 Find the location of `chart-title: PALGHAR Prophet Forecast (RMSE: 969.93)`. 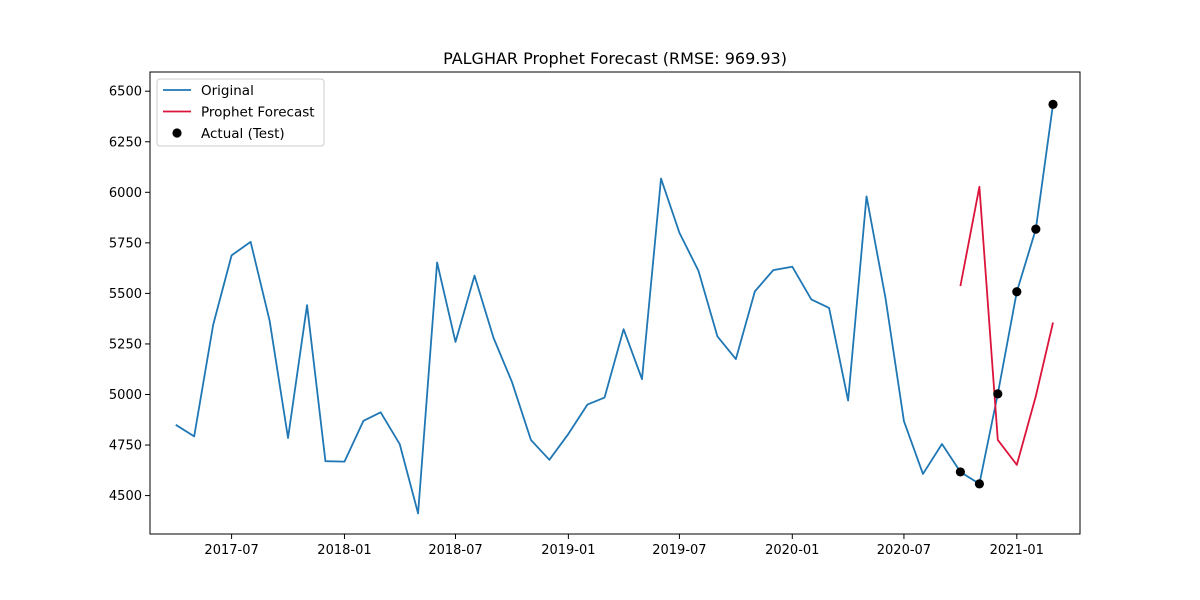

chart-title: PALGHAR Prophet Forecast (RMSE: 969.93) is located at coordinates (615, 58).